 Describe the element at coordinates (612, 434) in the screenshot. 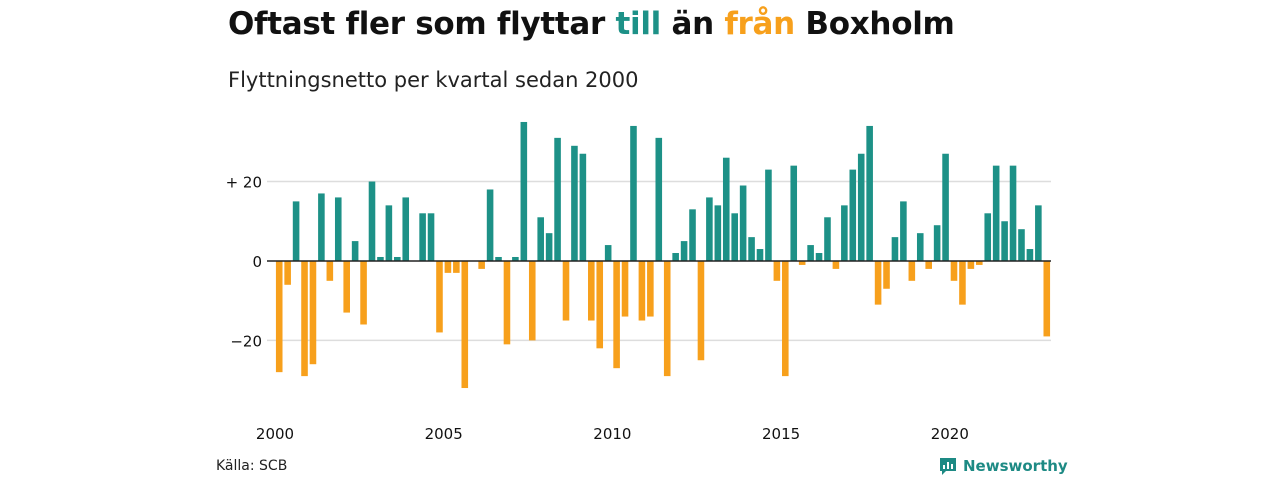

I see `x-tick-label: 2010` at that location.